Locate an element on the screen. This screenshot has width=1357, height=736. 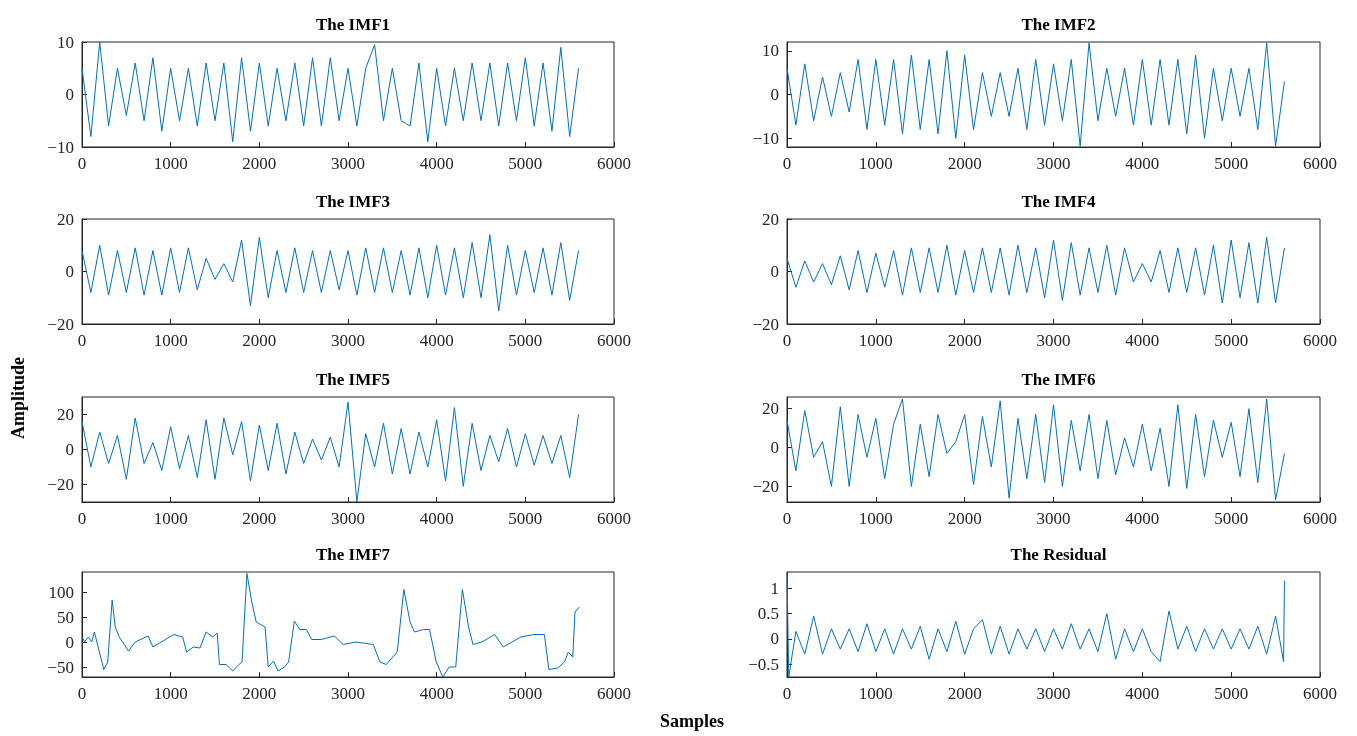
y-tick-label: 100 is located at coordinates (61, 592).